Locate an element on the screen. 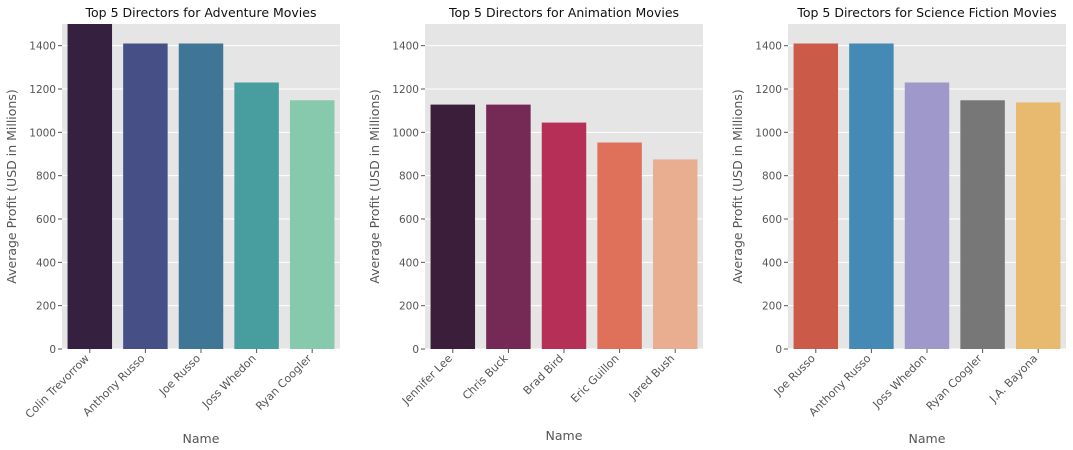  x-tick-label: Jared Bush is located at coordinates (651, 377).